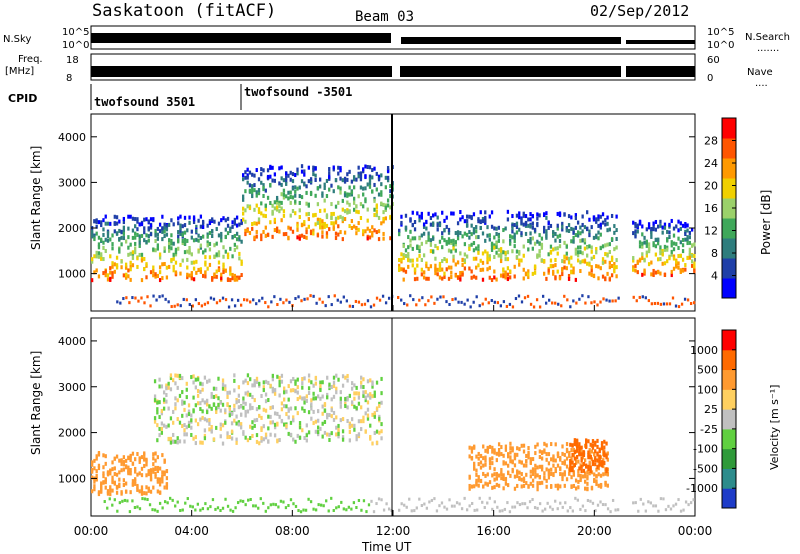  I want to click on colorbar-tick-label: 1000, so click(704, 350).